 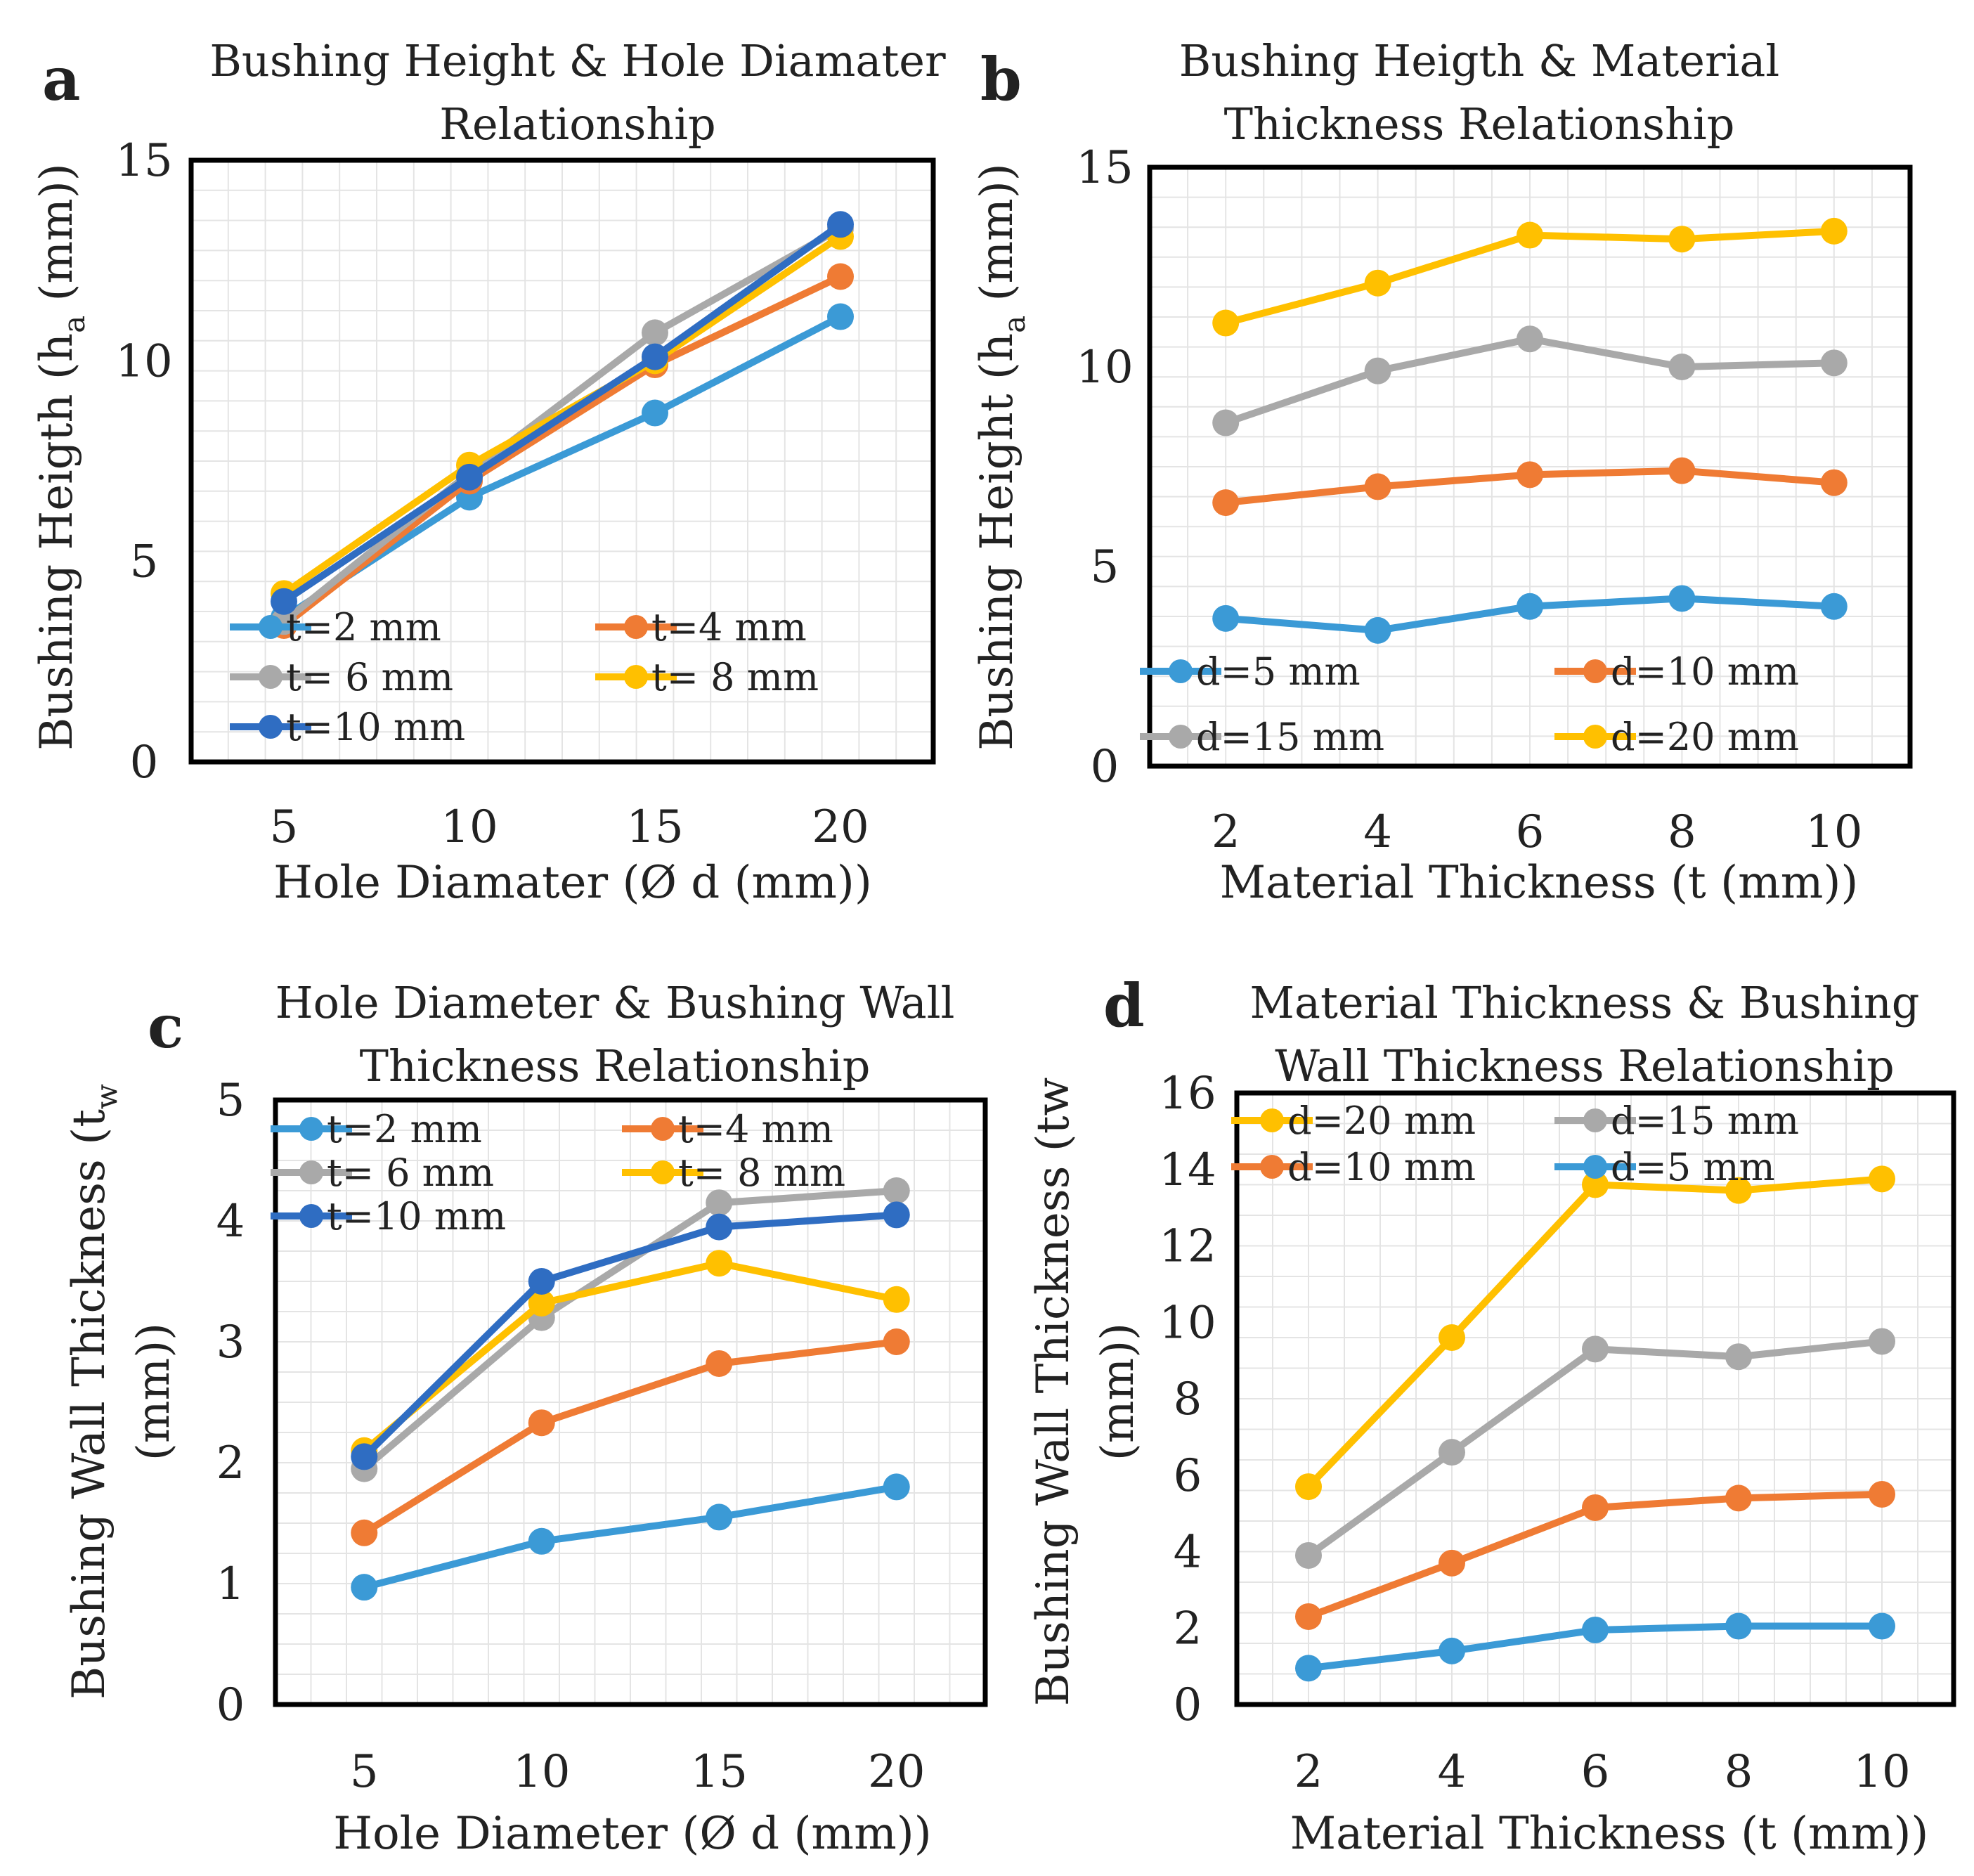 What do you see at coordinates (143, 161) in the screenshot?
I see `chart-a-y-tick-label: 15` at bounding box center [143, 161].